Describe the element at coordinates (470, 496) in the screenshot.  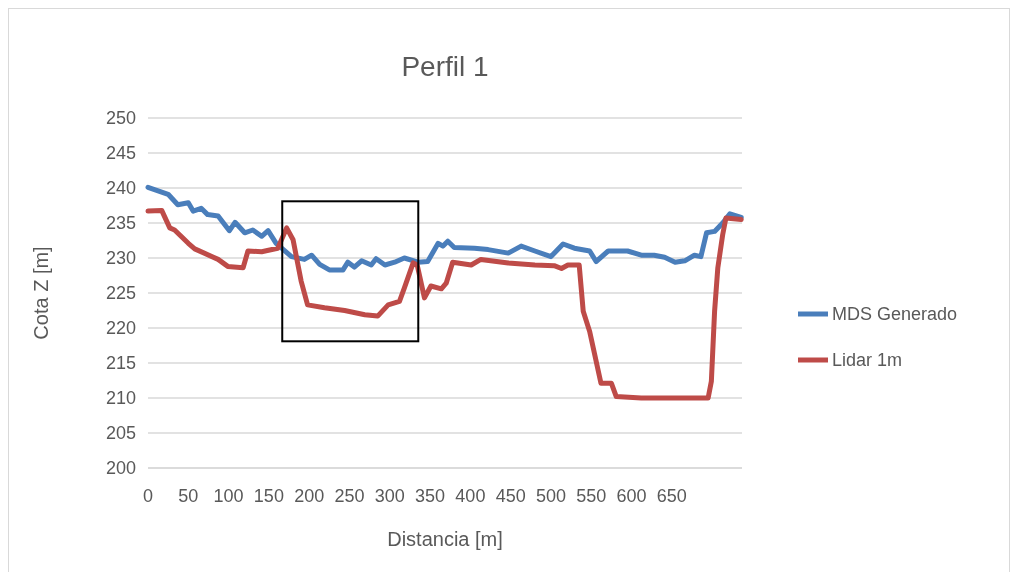
I see `x-tick-label: 400` at that location.